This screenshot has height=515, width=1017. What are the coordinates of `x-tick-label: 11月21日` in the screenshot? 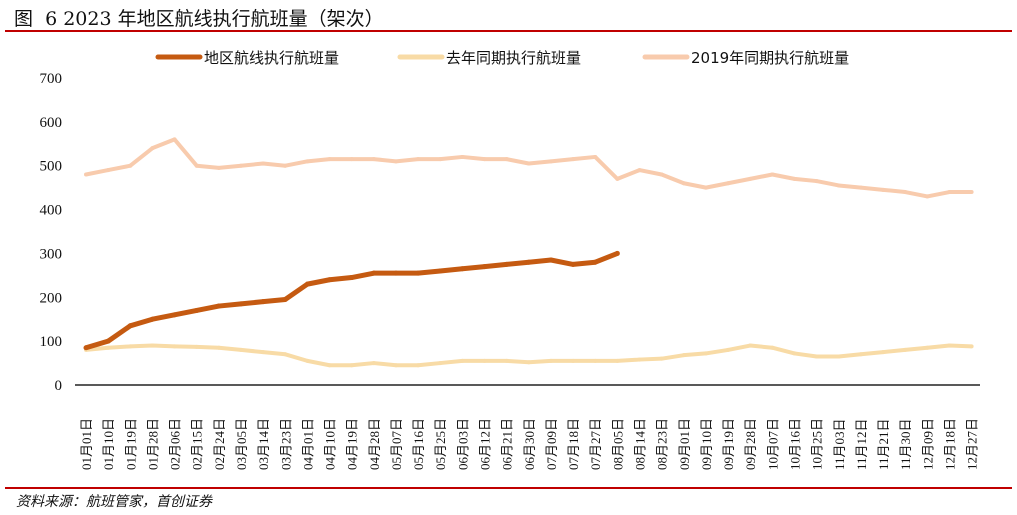 It's located at (883, 444).